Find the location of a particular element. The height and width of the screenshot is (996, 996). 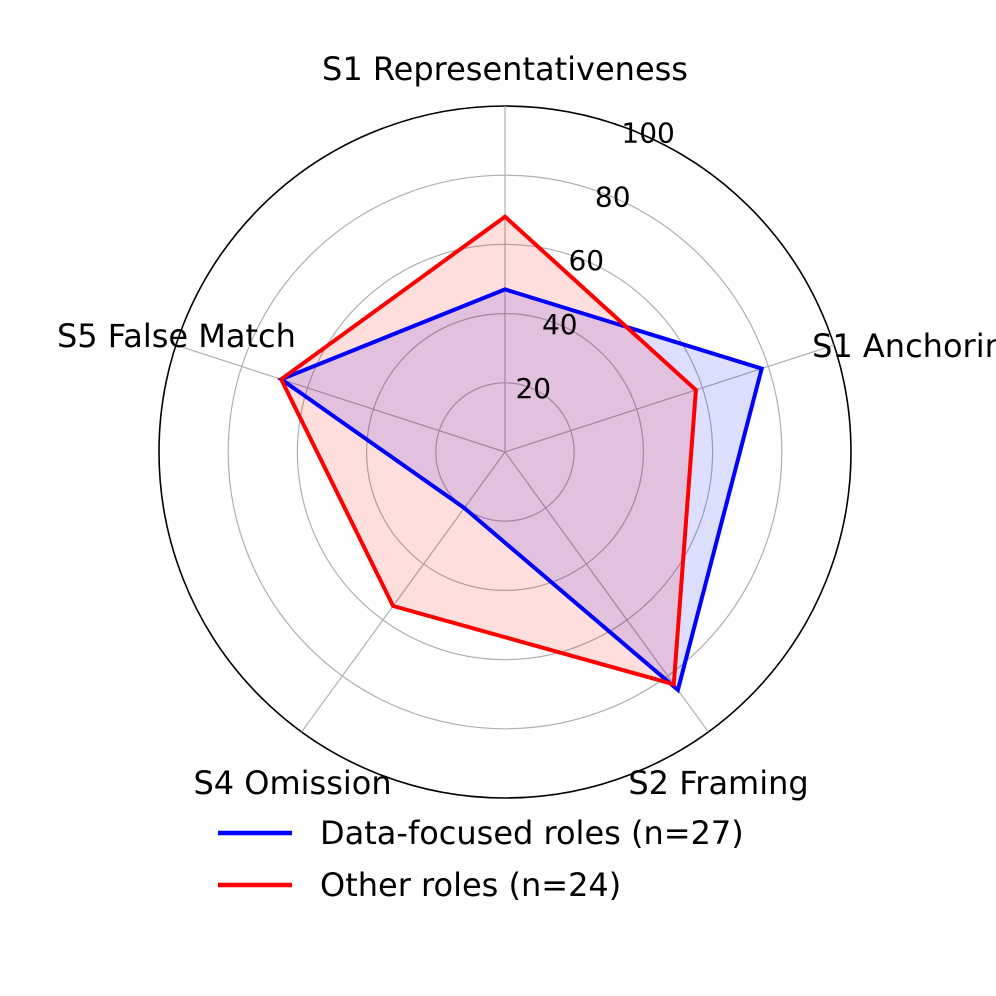

axis-label: S5 False Match is located at coordinates (176, 336).